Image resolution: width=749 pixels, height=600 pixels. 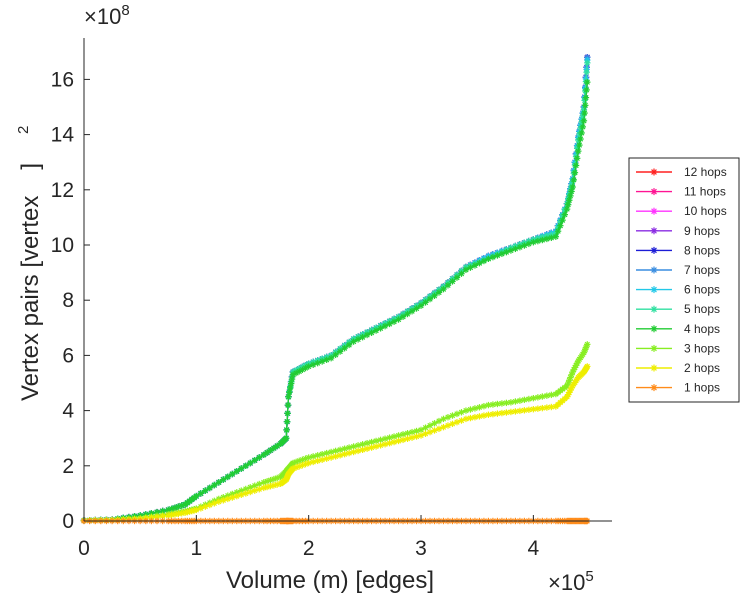 I want to click on x-axis-title: Volume (m) [edges], so click(x=330, y=580).